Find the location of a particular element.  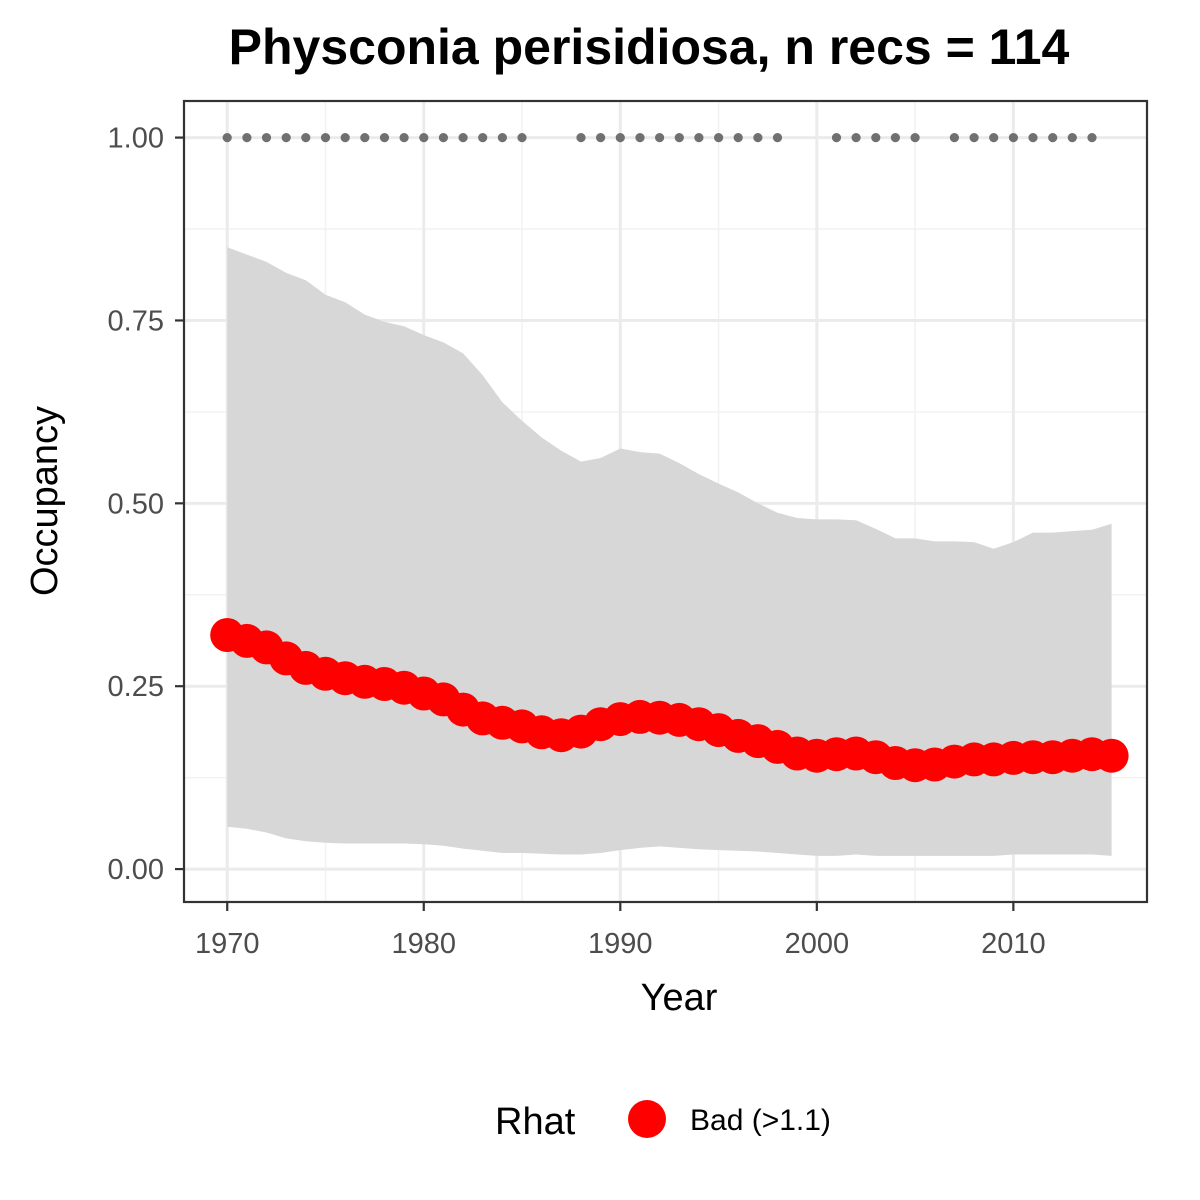

data-year-points is located at coordinates (659, 138).